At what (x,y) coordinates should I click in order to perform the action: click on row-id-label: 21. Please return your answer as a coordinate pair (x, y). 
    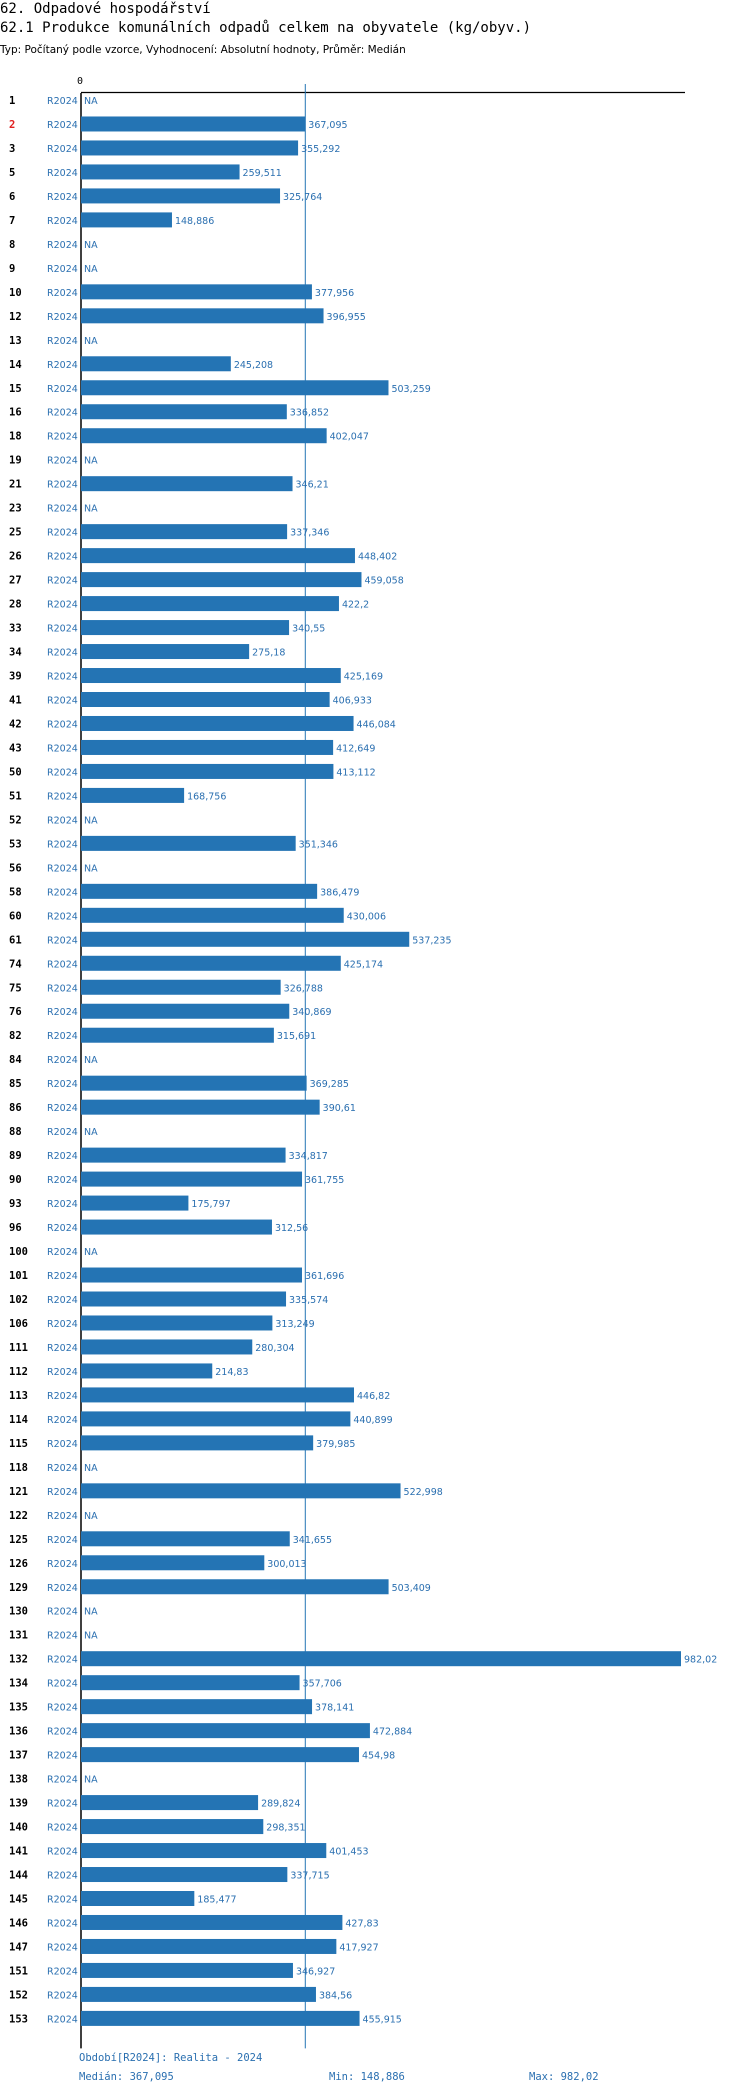
    Looking at the image, I should click on (15, 485).